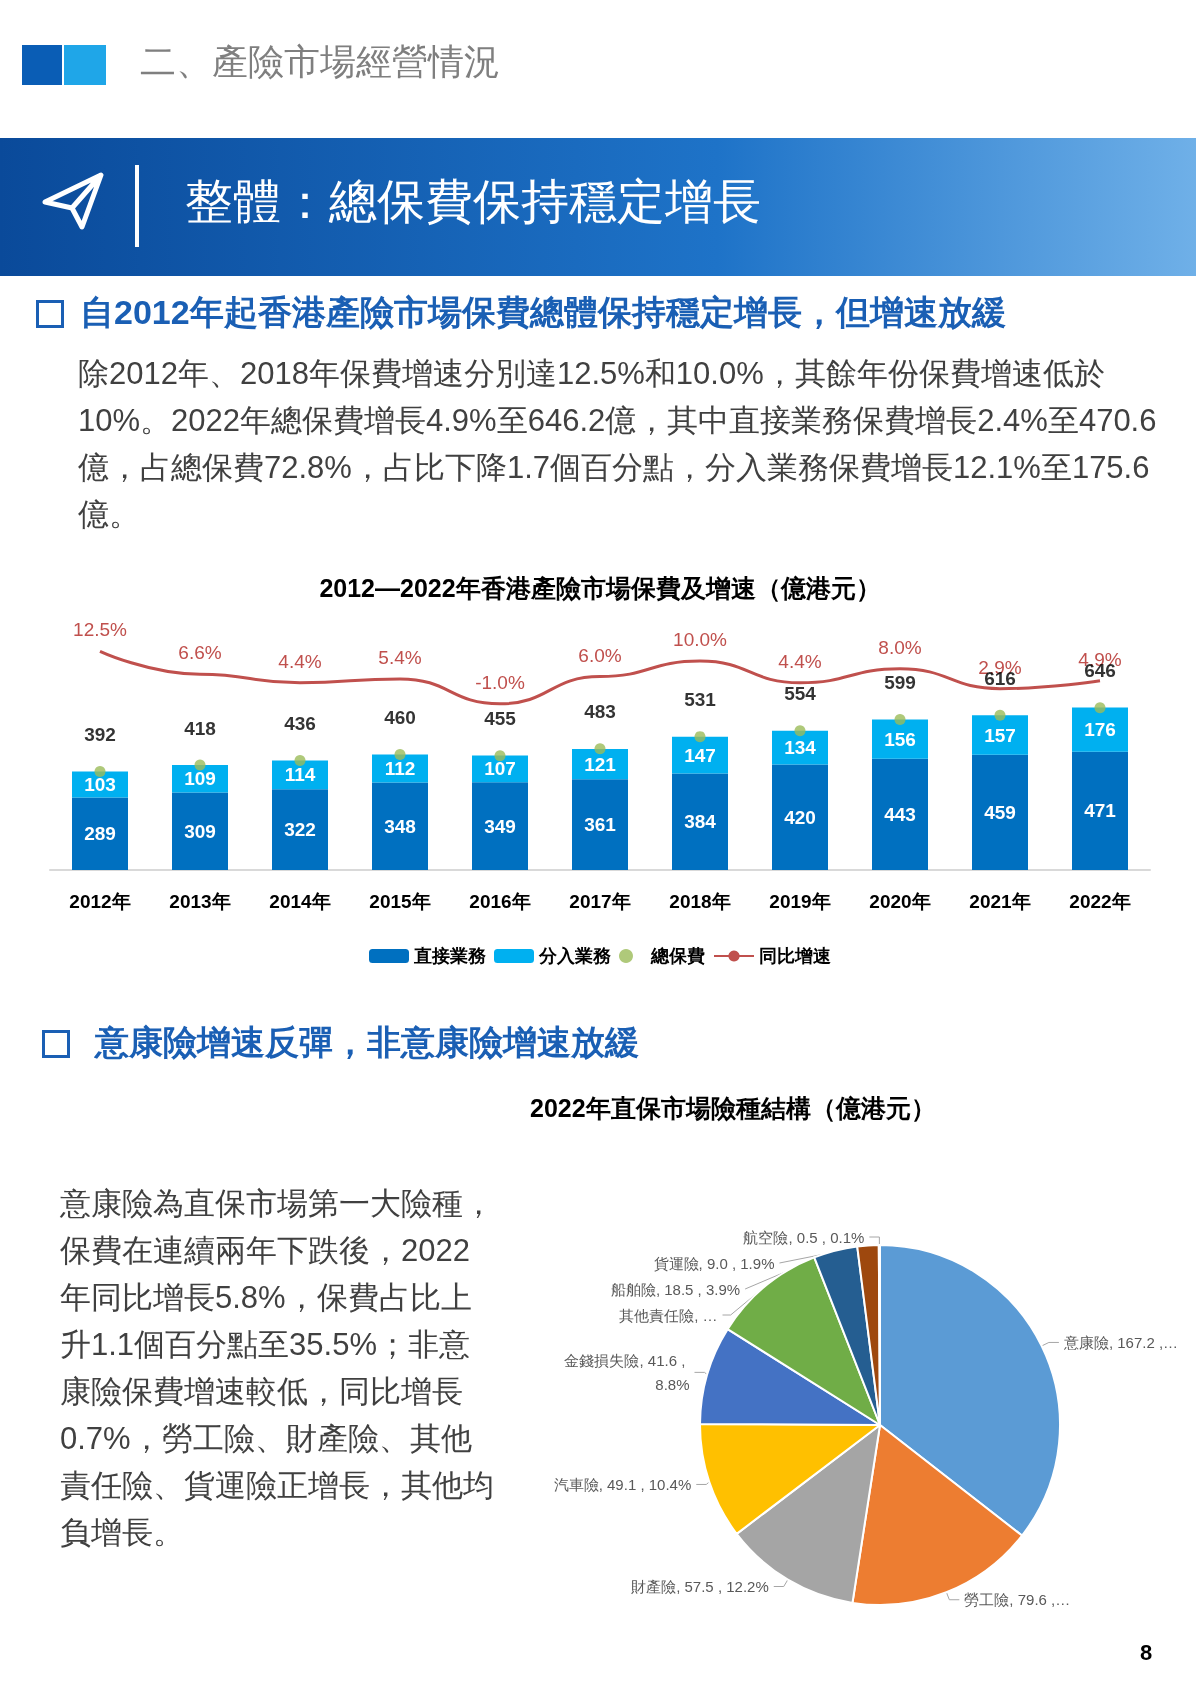 This screenshot has height=1698, width=1200. Describe the element at coordinates (200, 831) in the screenshot. I see `data-label: 309` at that location.